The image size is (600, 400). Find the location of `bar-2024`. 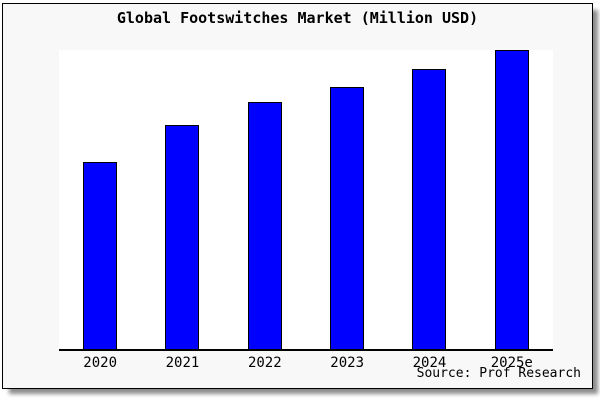

bar-2024 is located at coordinates (429, 209).